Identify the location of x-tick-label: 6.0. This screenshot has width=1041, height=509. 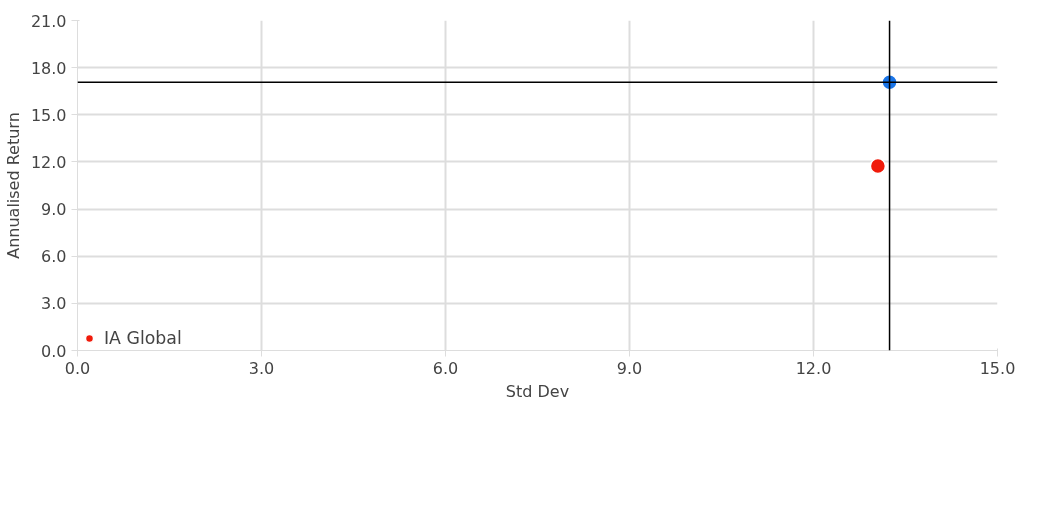
(445, 368).